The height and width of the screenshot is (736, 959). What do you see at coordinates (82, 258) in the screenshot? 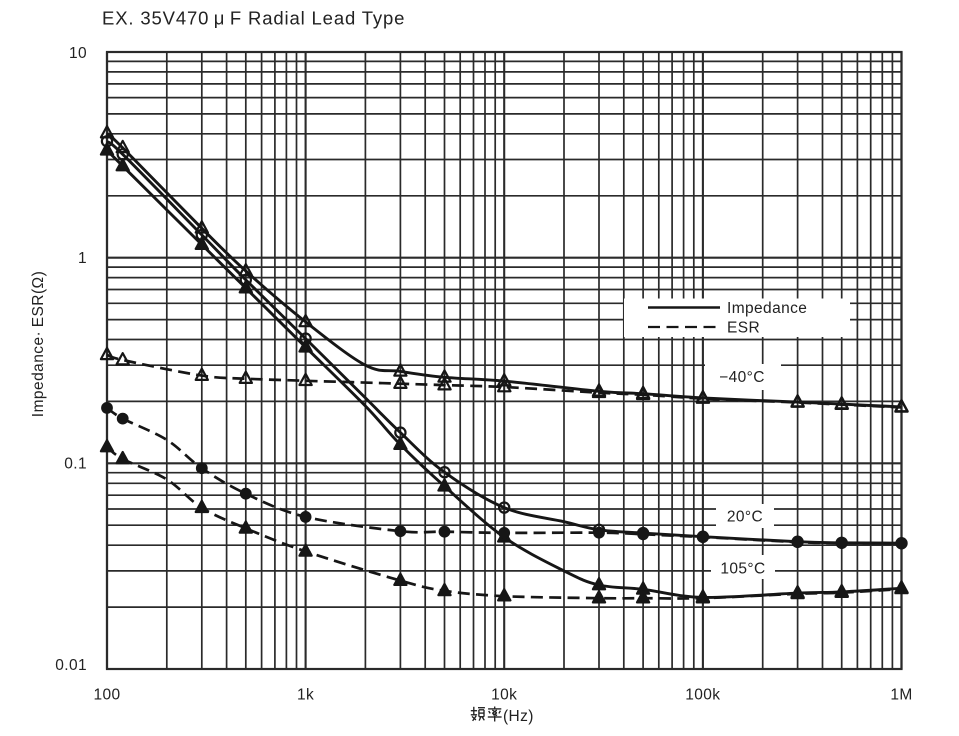
I see `svg-text: 1` at bounding box center [82, 258].